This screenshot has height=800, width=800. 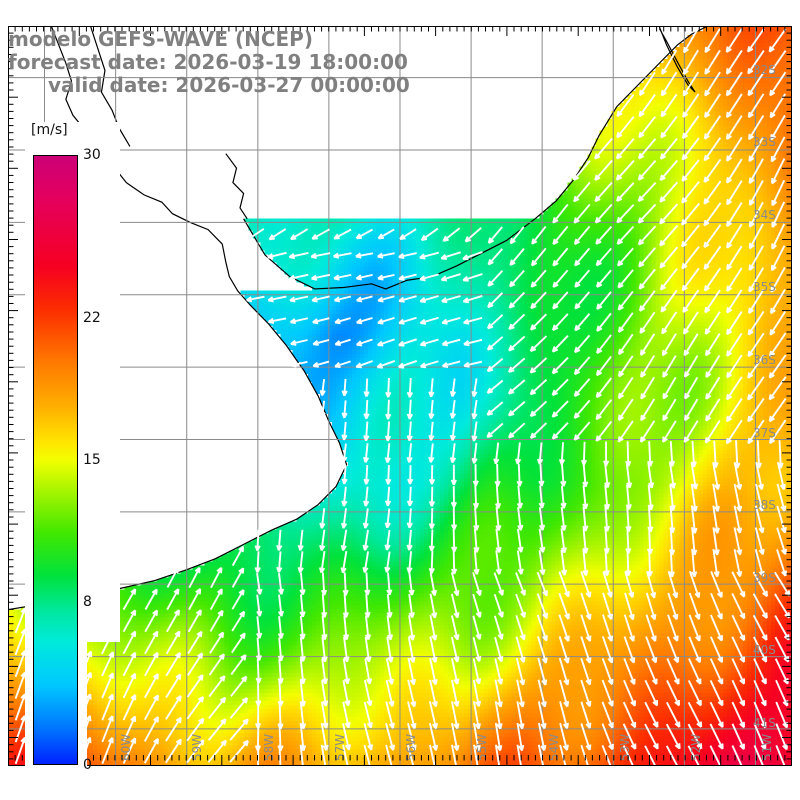 What do you see at coordinates (208, 62) in the screenshot?
I see `title-forecast-date: forecast date: 2026-03-19 18:00:00` at bounding box center [208, 62].